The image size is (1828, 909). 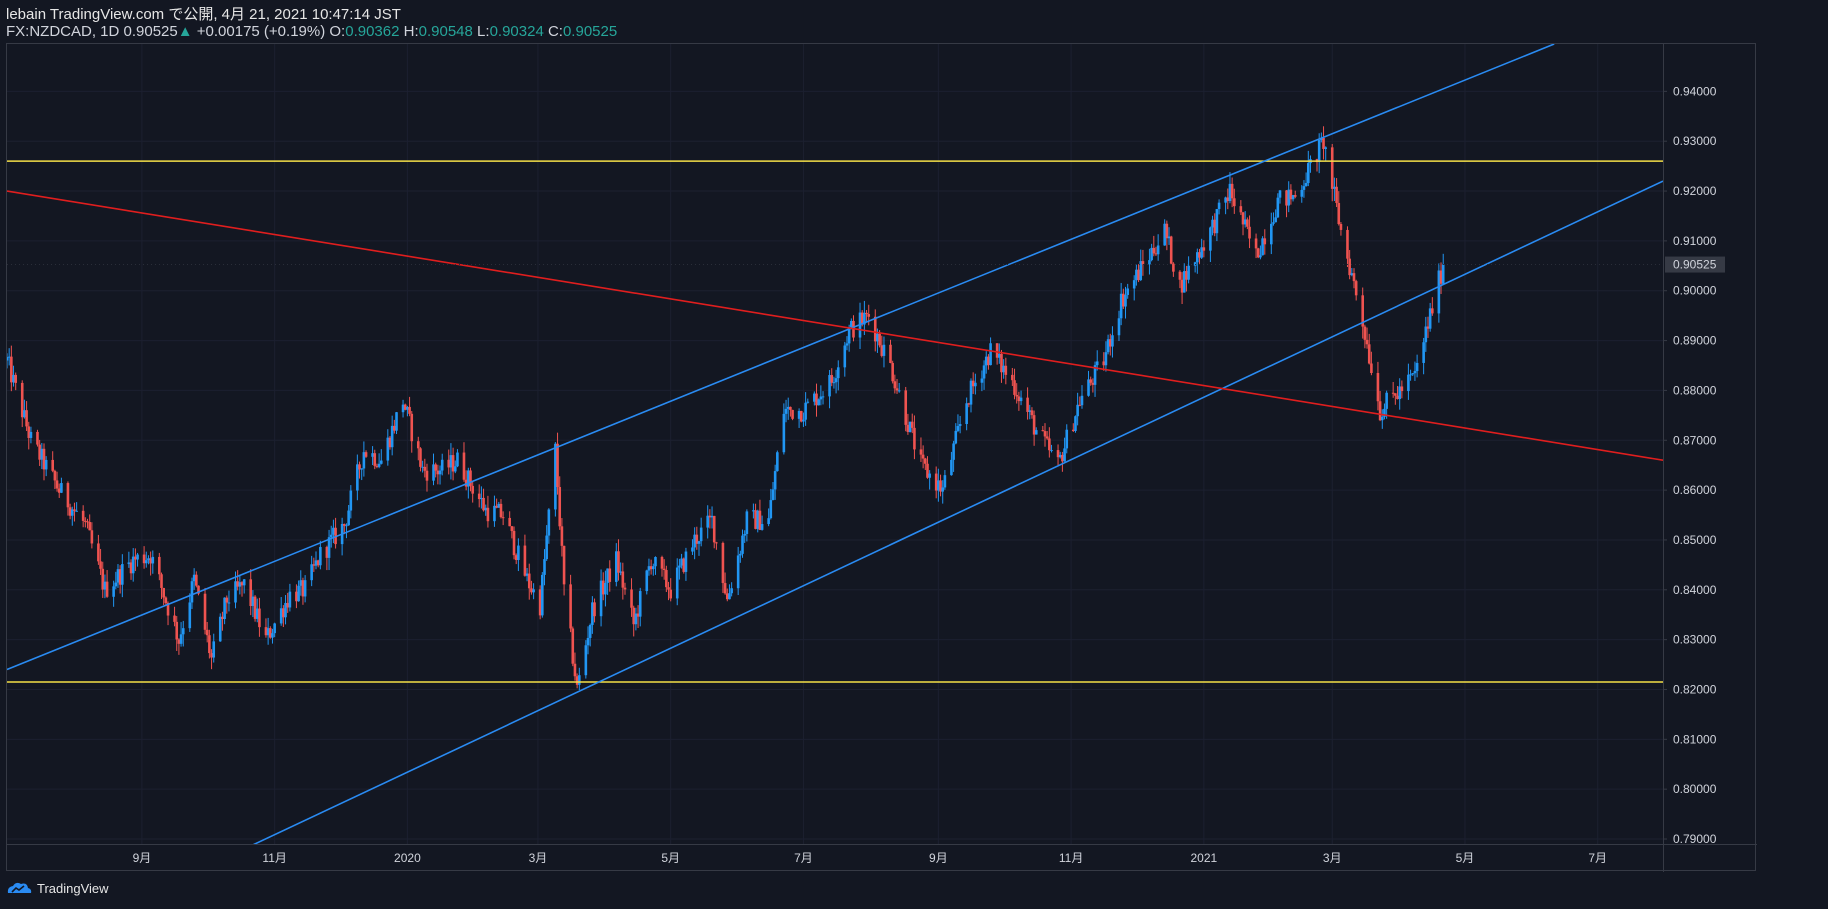 What do you see at coordinates (19, 887) in the screenshot?
I see `tradingview-logo-icon` at bounding box center [19, 887].